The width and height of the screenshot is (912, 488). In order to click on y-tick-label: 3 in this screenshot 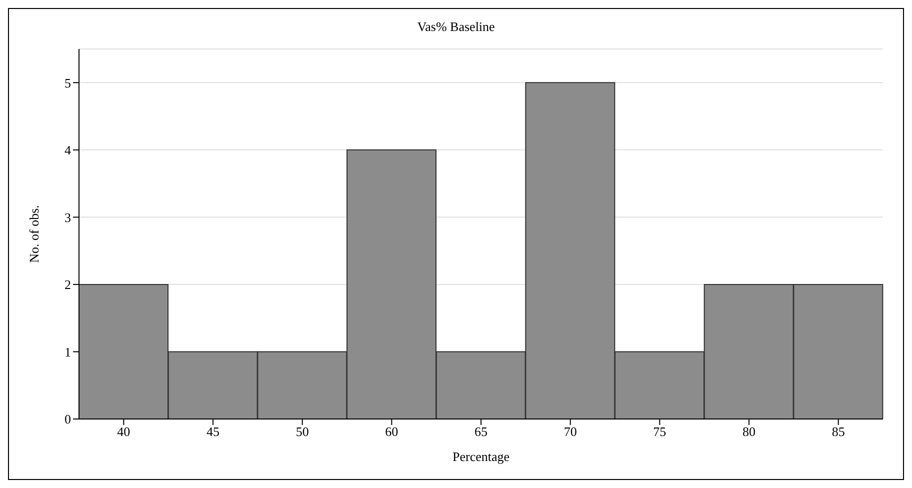, I will do `click(67, 217)`.